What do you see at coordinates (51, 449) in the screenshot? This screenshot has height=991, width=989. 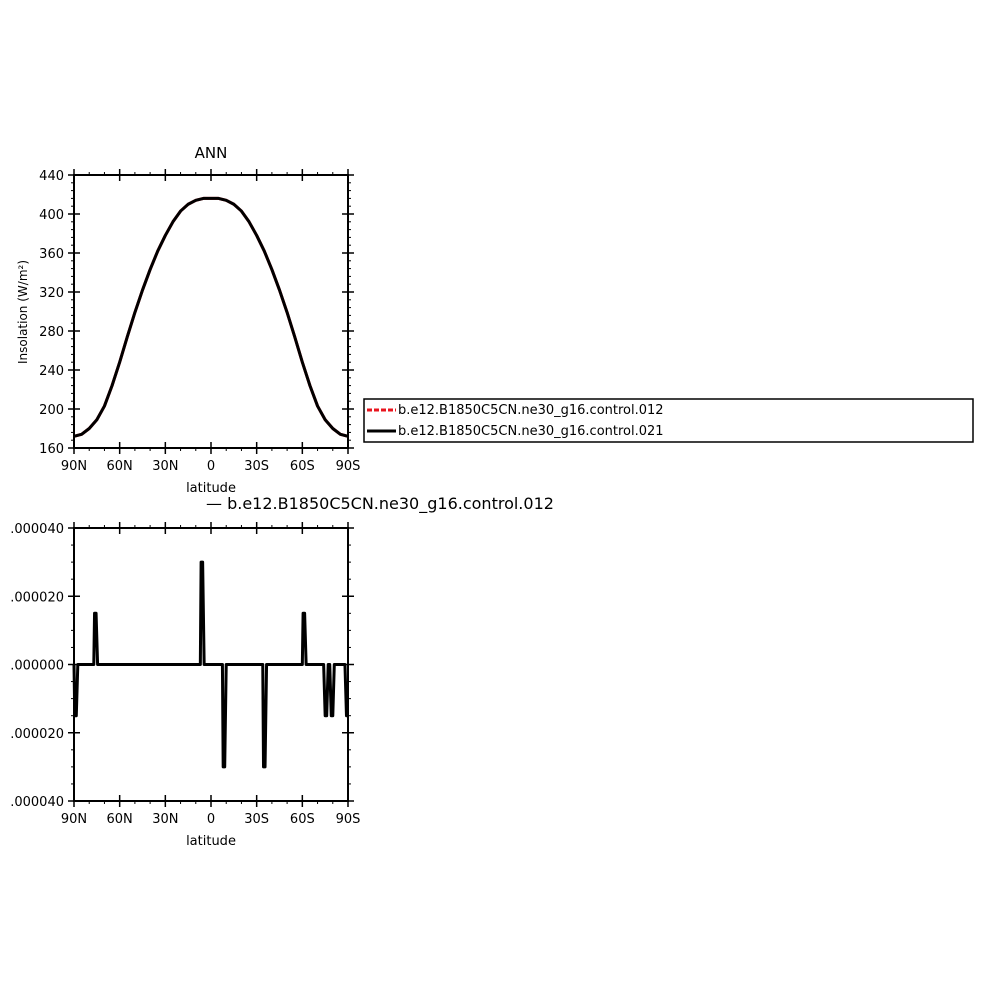 I see `y-tick-label: 160` at bounding box center [51, 449].